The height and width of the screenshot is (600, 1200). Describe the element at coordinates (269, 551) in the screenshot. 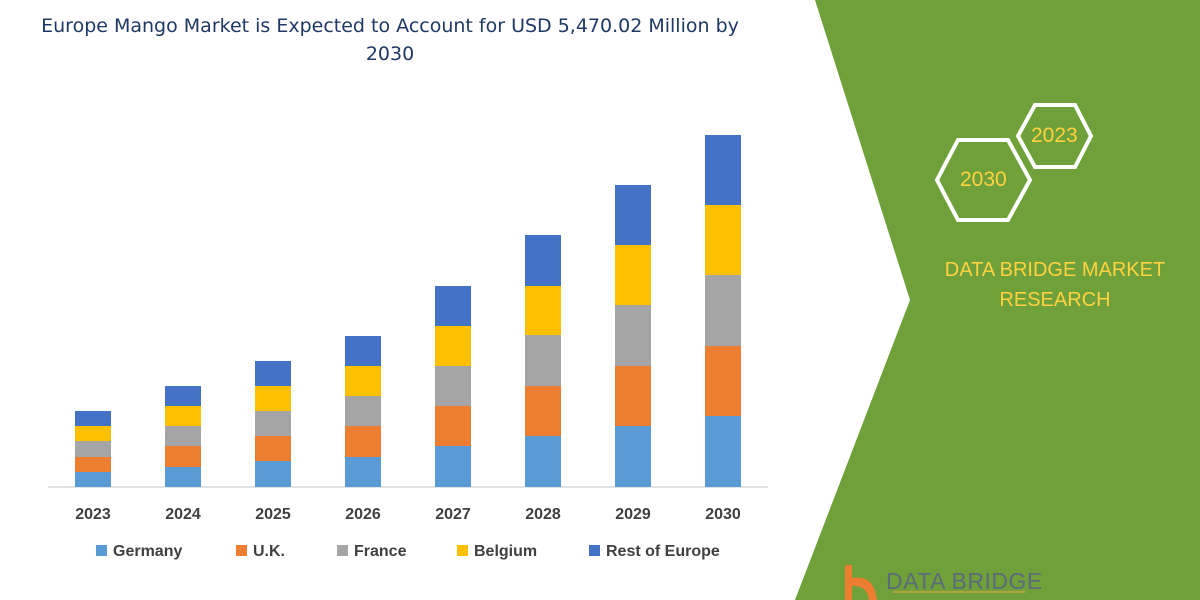

I see `legend-label: U.K.` at that location.